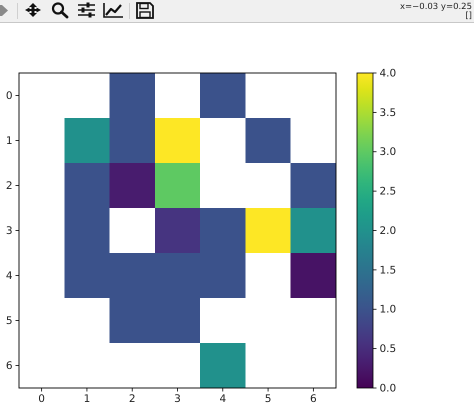 The image size is (474, 413). I want to click on x-tick-label: 6, so click(314, 398).